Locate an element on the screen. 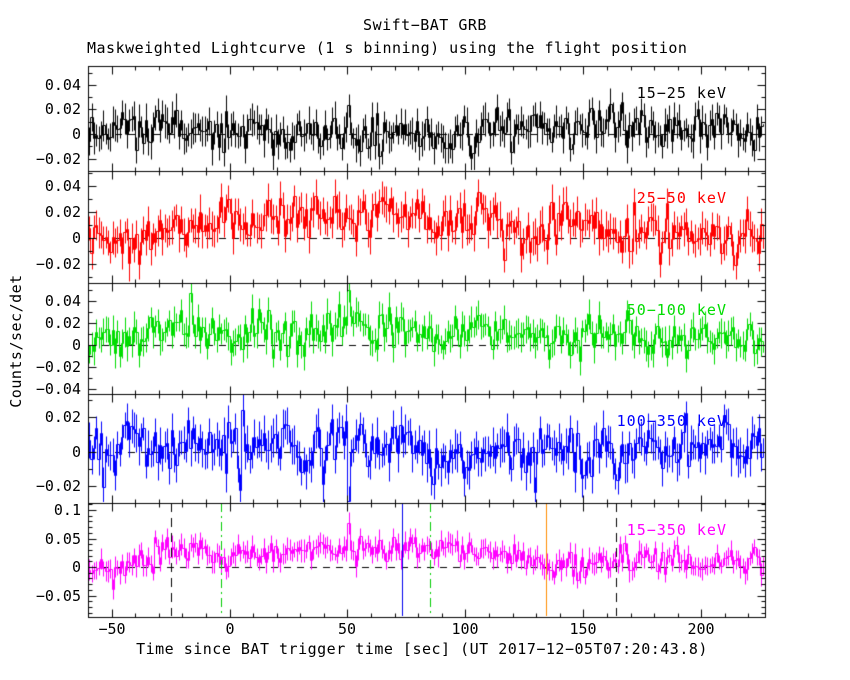  energy-band-label-25-50-kev: 25−50 keV is located at coordinates (681, 198).